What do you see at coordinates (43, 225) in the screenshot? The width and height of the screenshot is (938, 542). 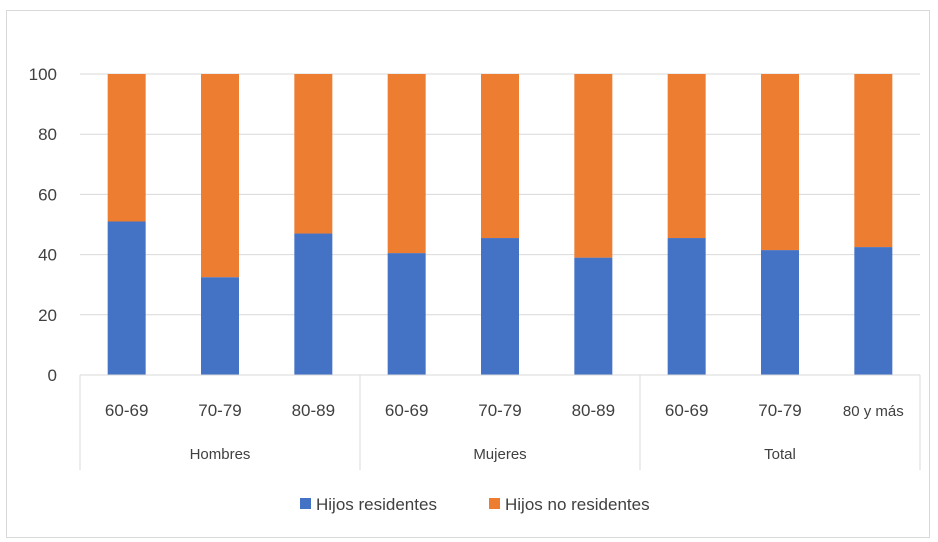 I see `y-tick-labels: 0 20 40 60 80 100` at bounding box center [43, 225].